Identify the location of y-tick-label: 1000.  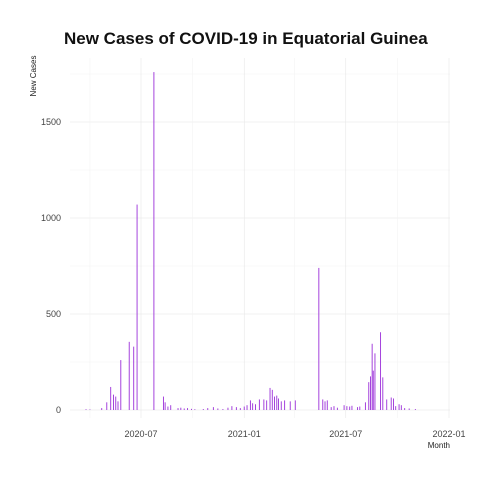
(51, 218).